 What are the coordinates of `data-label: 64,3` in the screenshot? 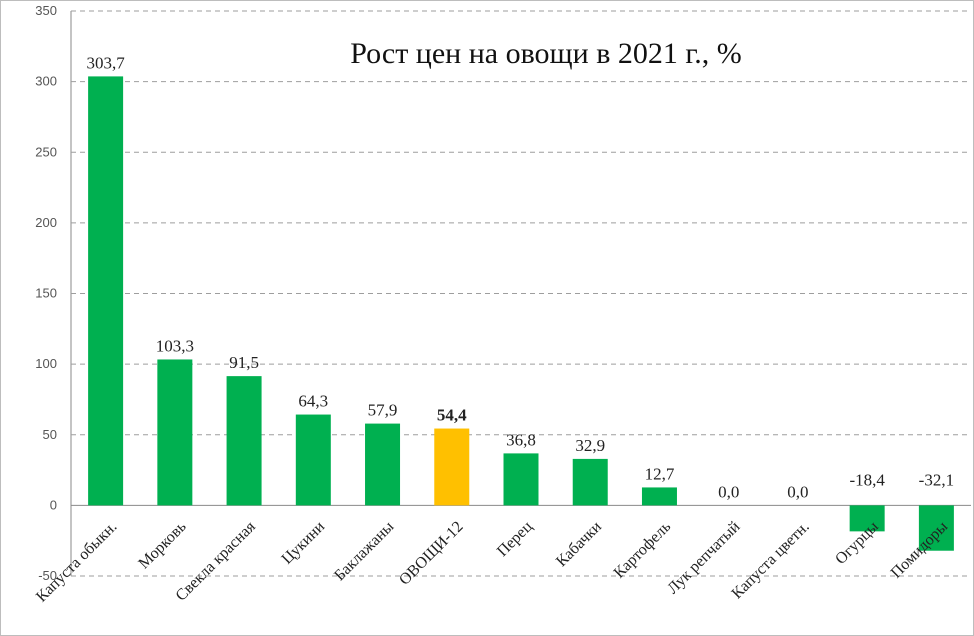 It's located at (313, 401).